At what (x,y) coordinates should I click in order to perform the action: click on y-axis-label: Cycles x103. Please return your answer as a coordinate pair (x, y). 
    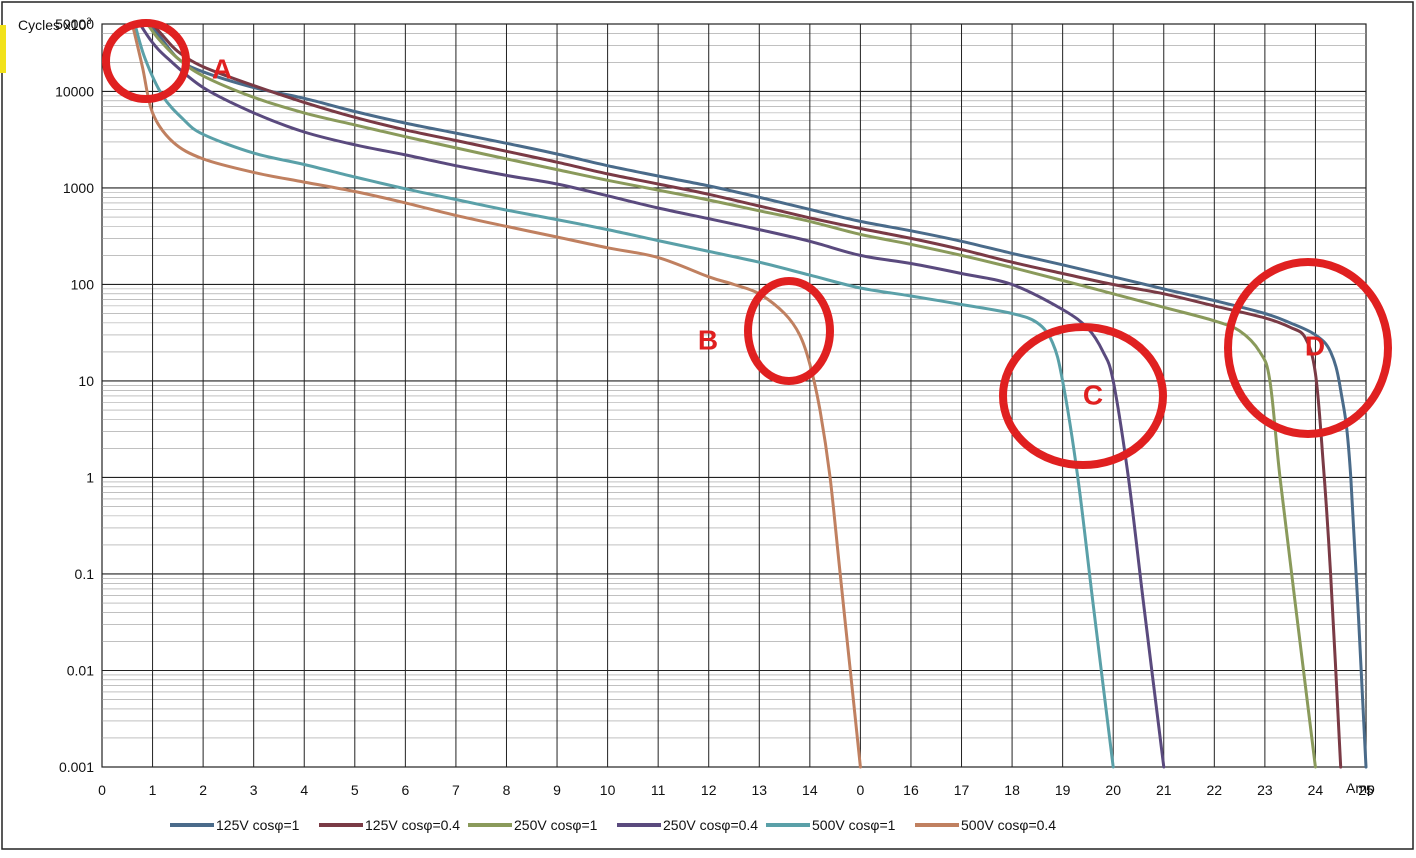
    Looking at the image, I should click on (54, 24).